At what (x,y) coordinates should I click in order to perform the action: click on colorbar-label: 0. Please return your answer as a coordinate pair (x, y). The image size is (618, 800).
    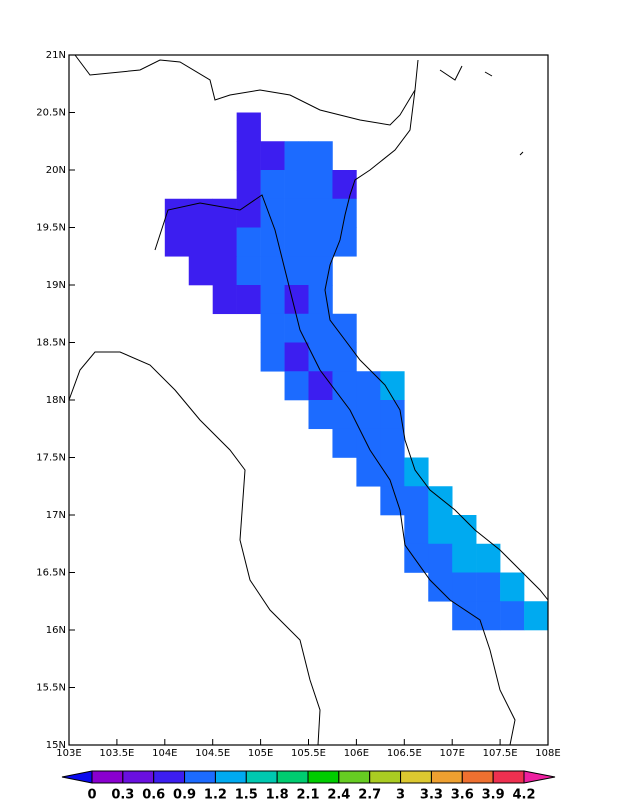
    Looking at the image, I should click on (91, 794).